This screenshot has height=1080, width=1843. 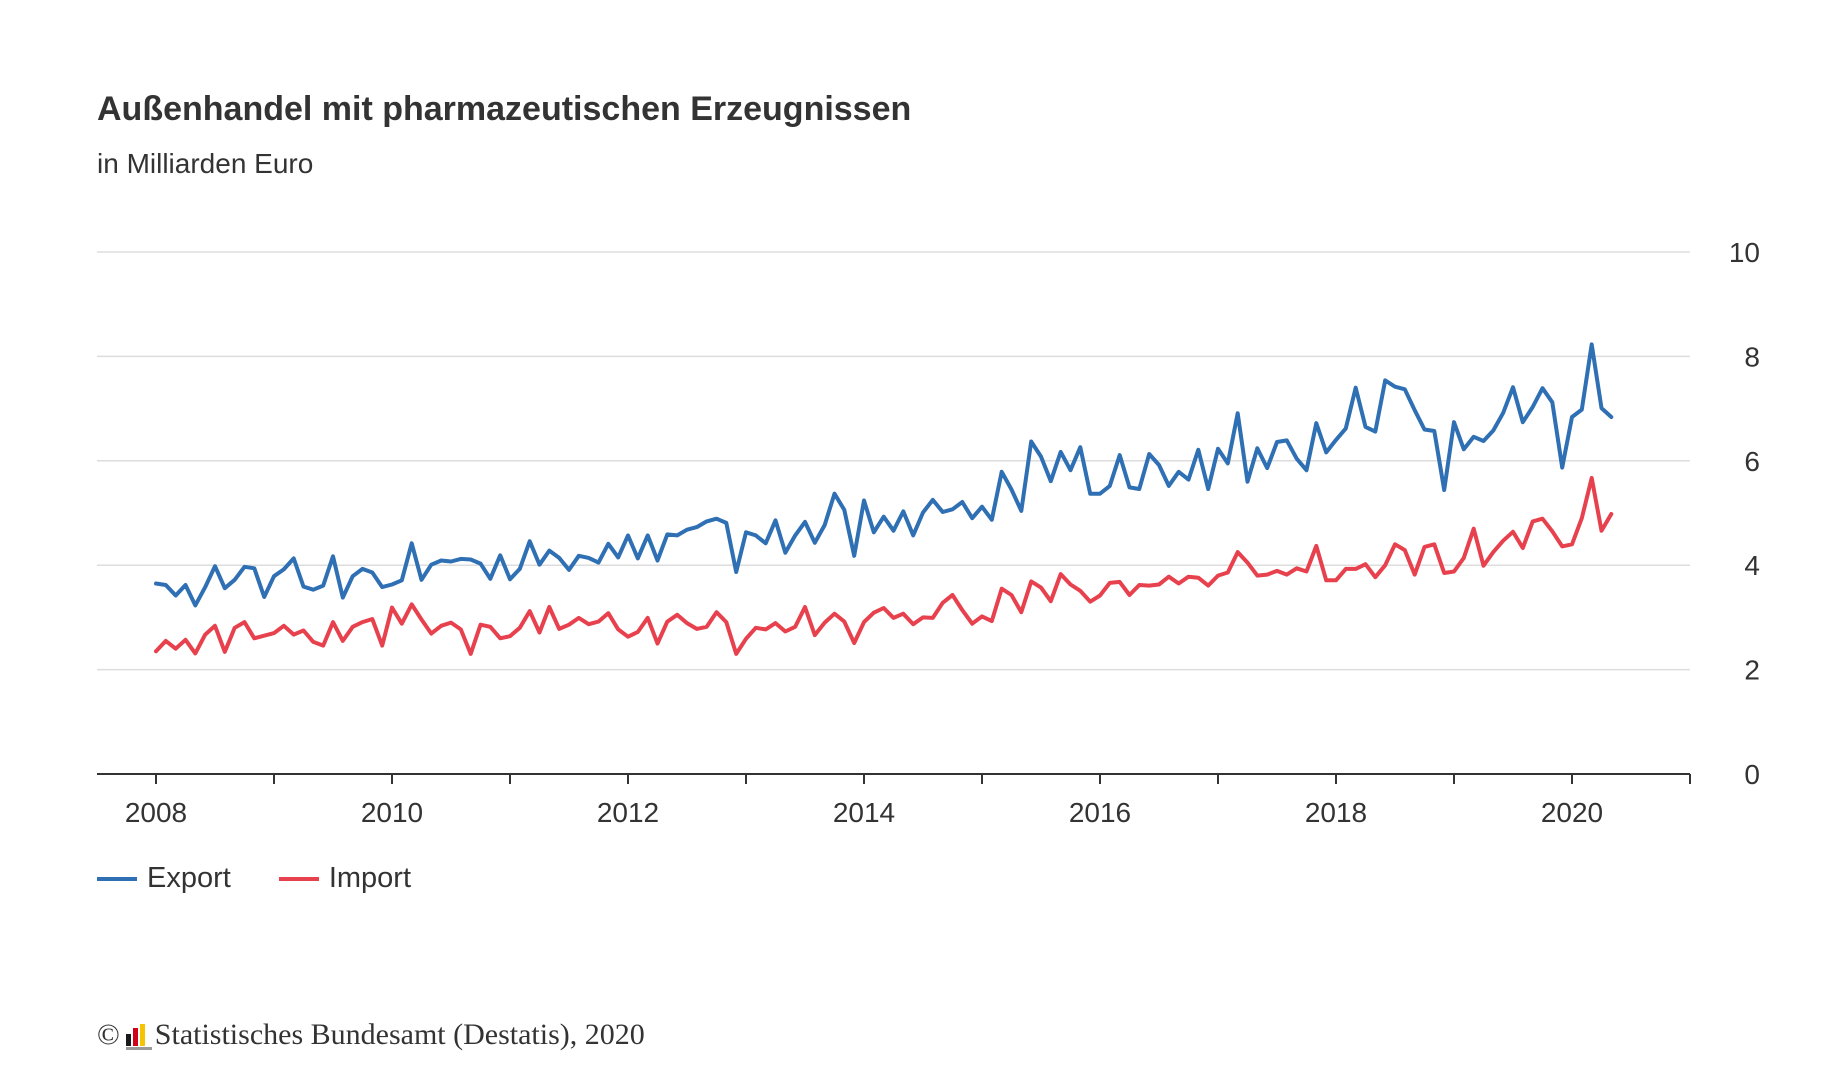 What do you see at coordinates (392, 812) in the screenshot?
I see `x-tick-label-2010: 2010` at bounding box center [392, 812].